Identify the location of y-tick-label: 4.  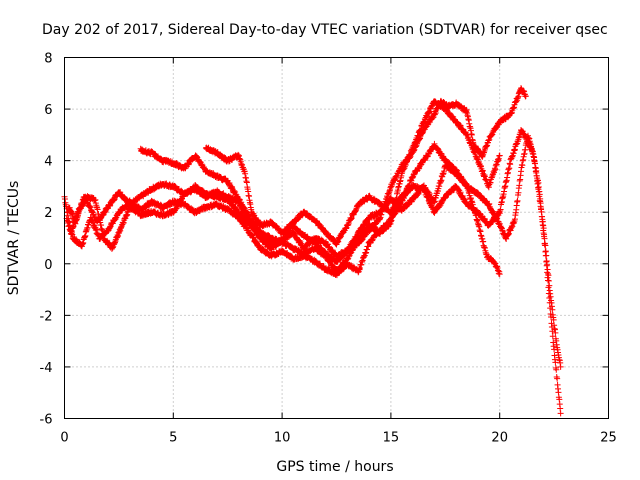
(48, 162).